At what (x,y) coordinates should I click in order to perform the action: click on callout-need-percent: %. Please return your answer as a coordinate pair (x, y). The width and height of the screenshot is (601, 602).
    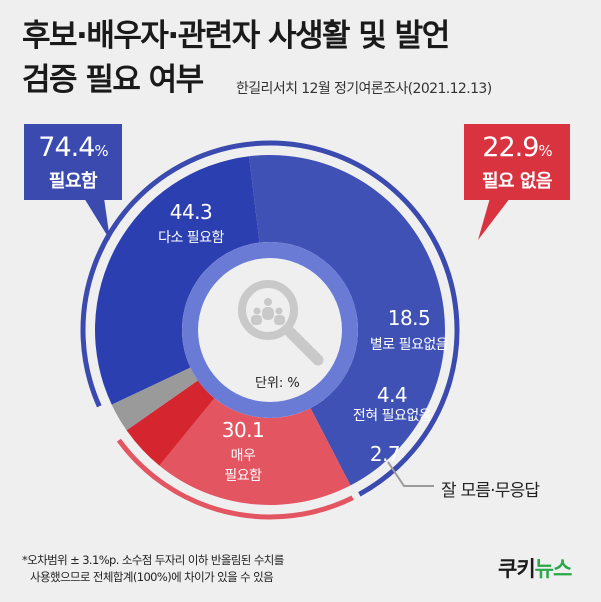
    Looking at the image, I should click on (101, 151).